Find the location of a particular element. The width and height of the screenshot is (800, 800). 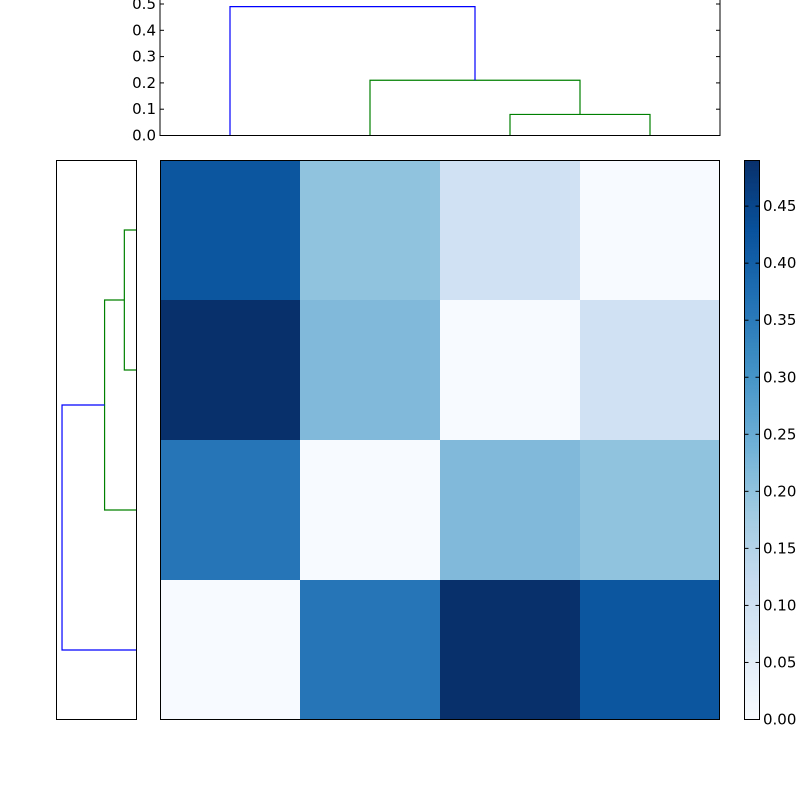

colorbar-tick-label: 0.15 is located at coordinates (779, 548).